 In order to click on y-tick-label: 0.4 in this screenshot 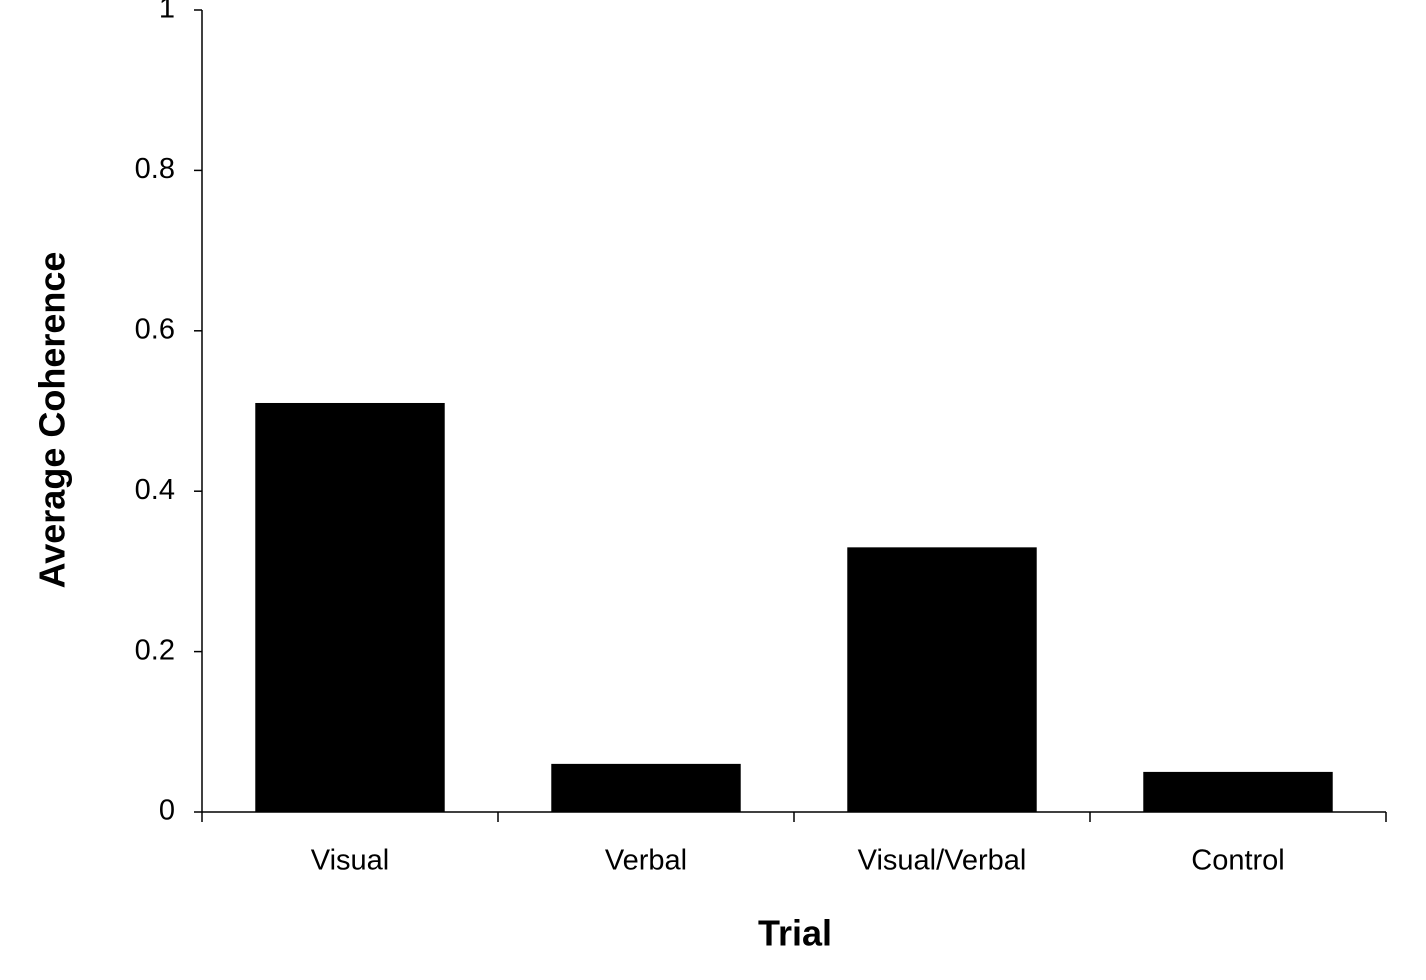, I will do `click(155, 490)`.